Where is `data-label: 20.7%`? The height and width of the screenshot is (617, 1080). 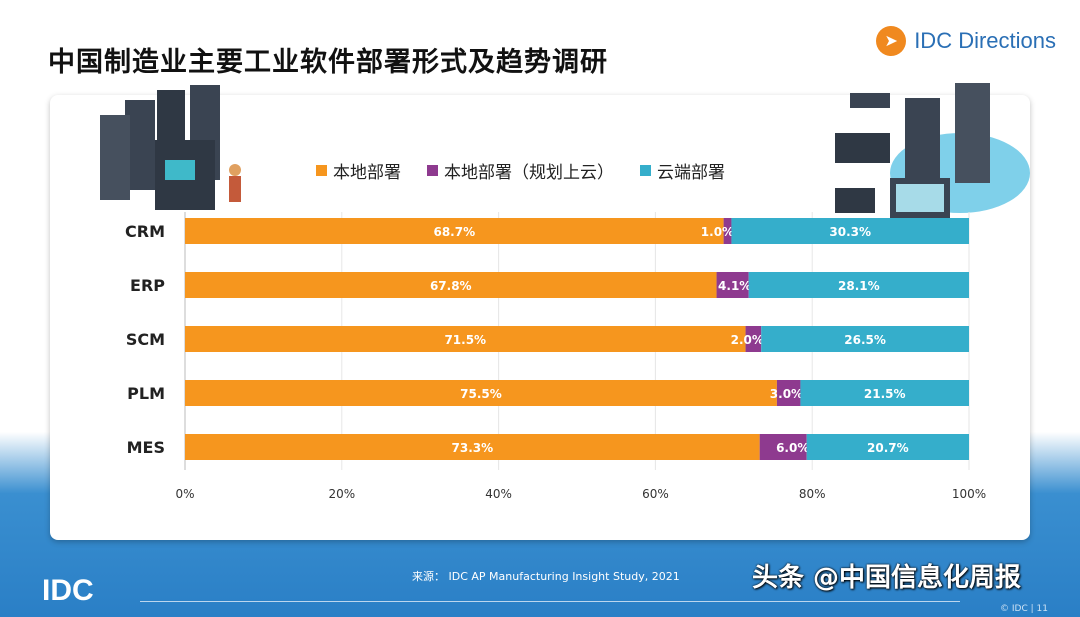
data-label: 20.7% is located at coordinates (888, 448).